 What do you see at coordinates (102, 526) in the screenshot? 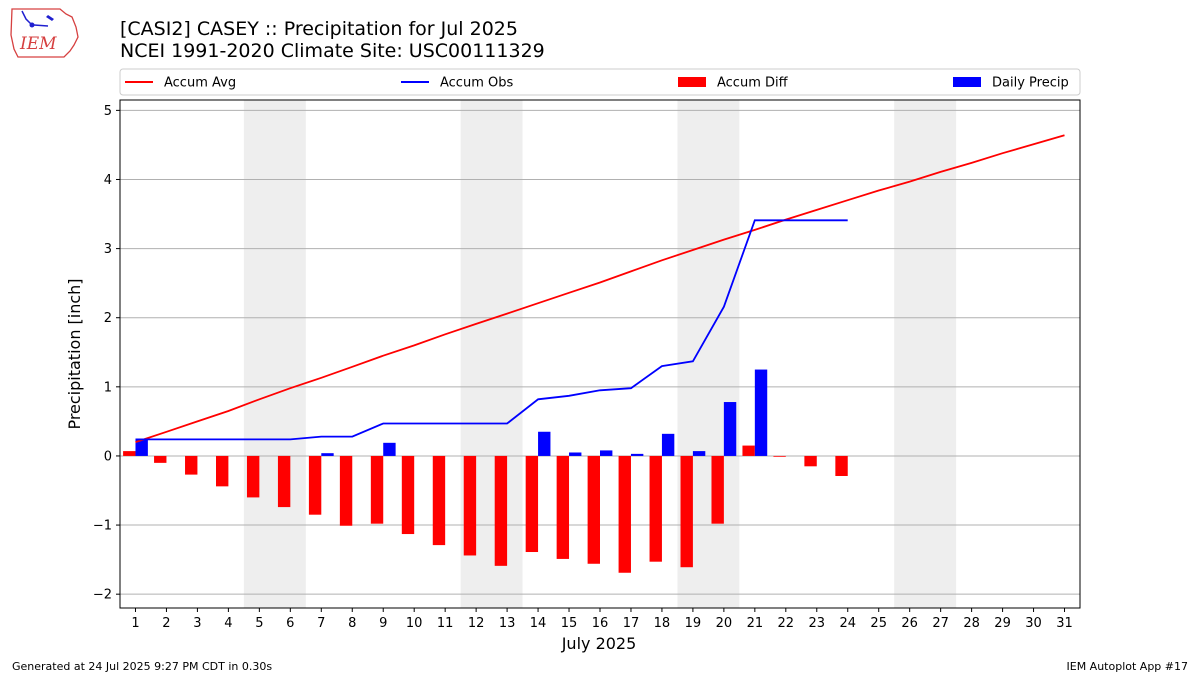
I see `y-tick-label: −1` at bounding box center [102, 526].